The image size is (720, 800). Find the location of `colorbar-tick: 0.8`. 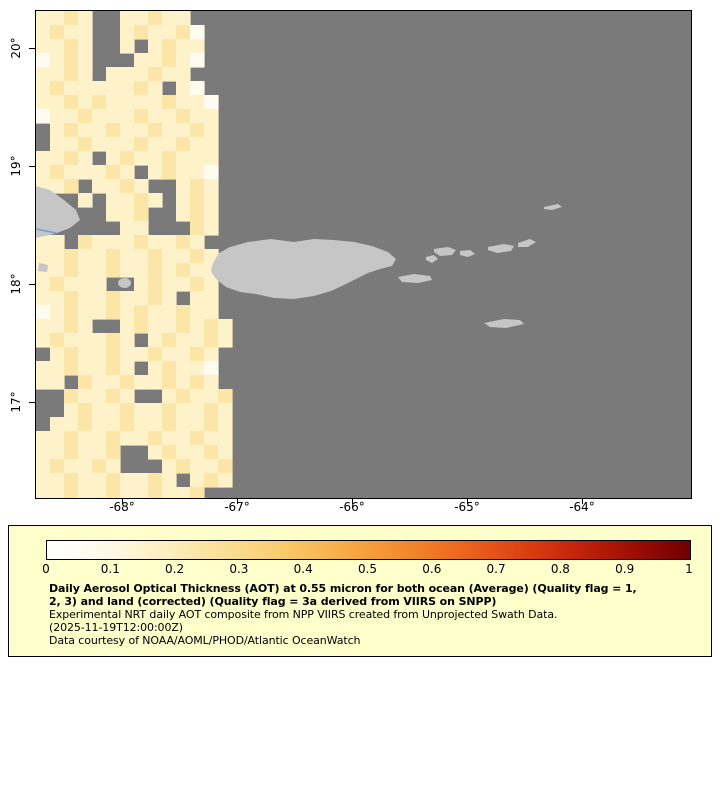

colorbar-tick: 0.8 is located at coordinates (560, 569).